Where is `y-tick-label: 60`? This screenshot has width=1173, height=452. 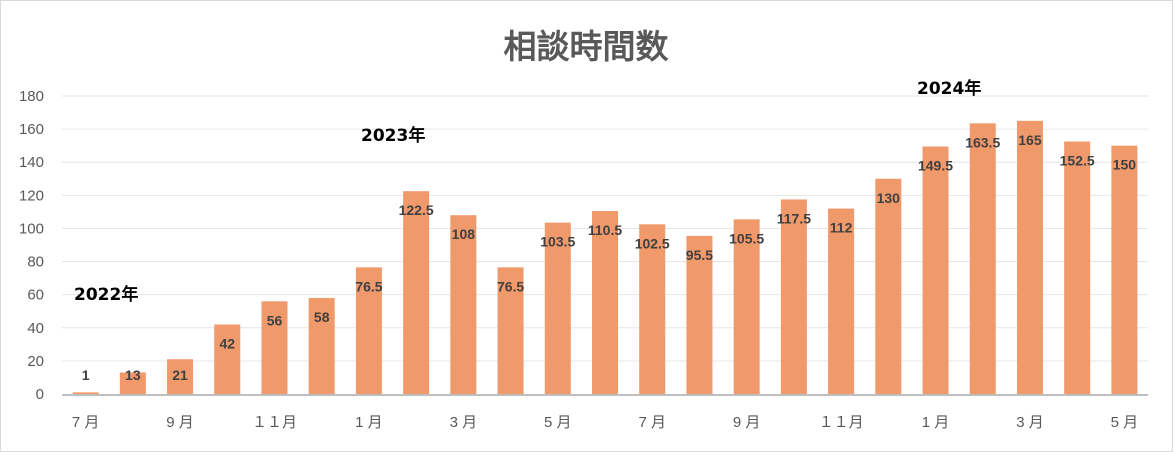
y-tick-label: 60 is located at coordinates (35, 295).